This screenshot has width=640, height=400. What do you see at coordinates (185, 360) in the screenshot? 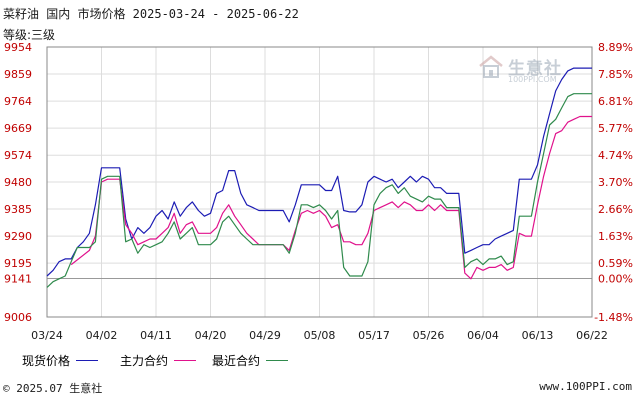
I see `legend-swatch-main-contract` at bounding box center [185, 360].